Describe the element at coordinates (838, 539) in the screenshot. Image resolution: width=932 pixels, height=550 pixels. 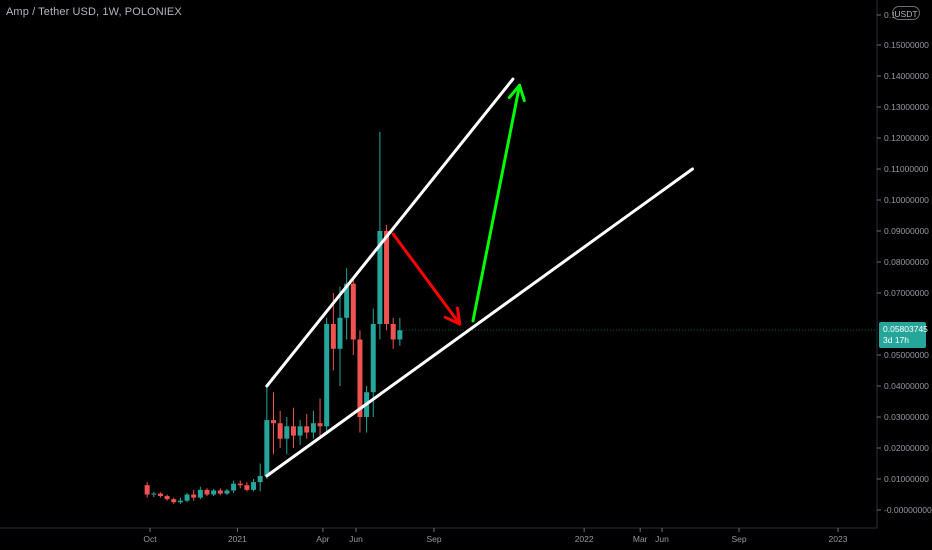
I see `x-axis-label: 2023` at that location.